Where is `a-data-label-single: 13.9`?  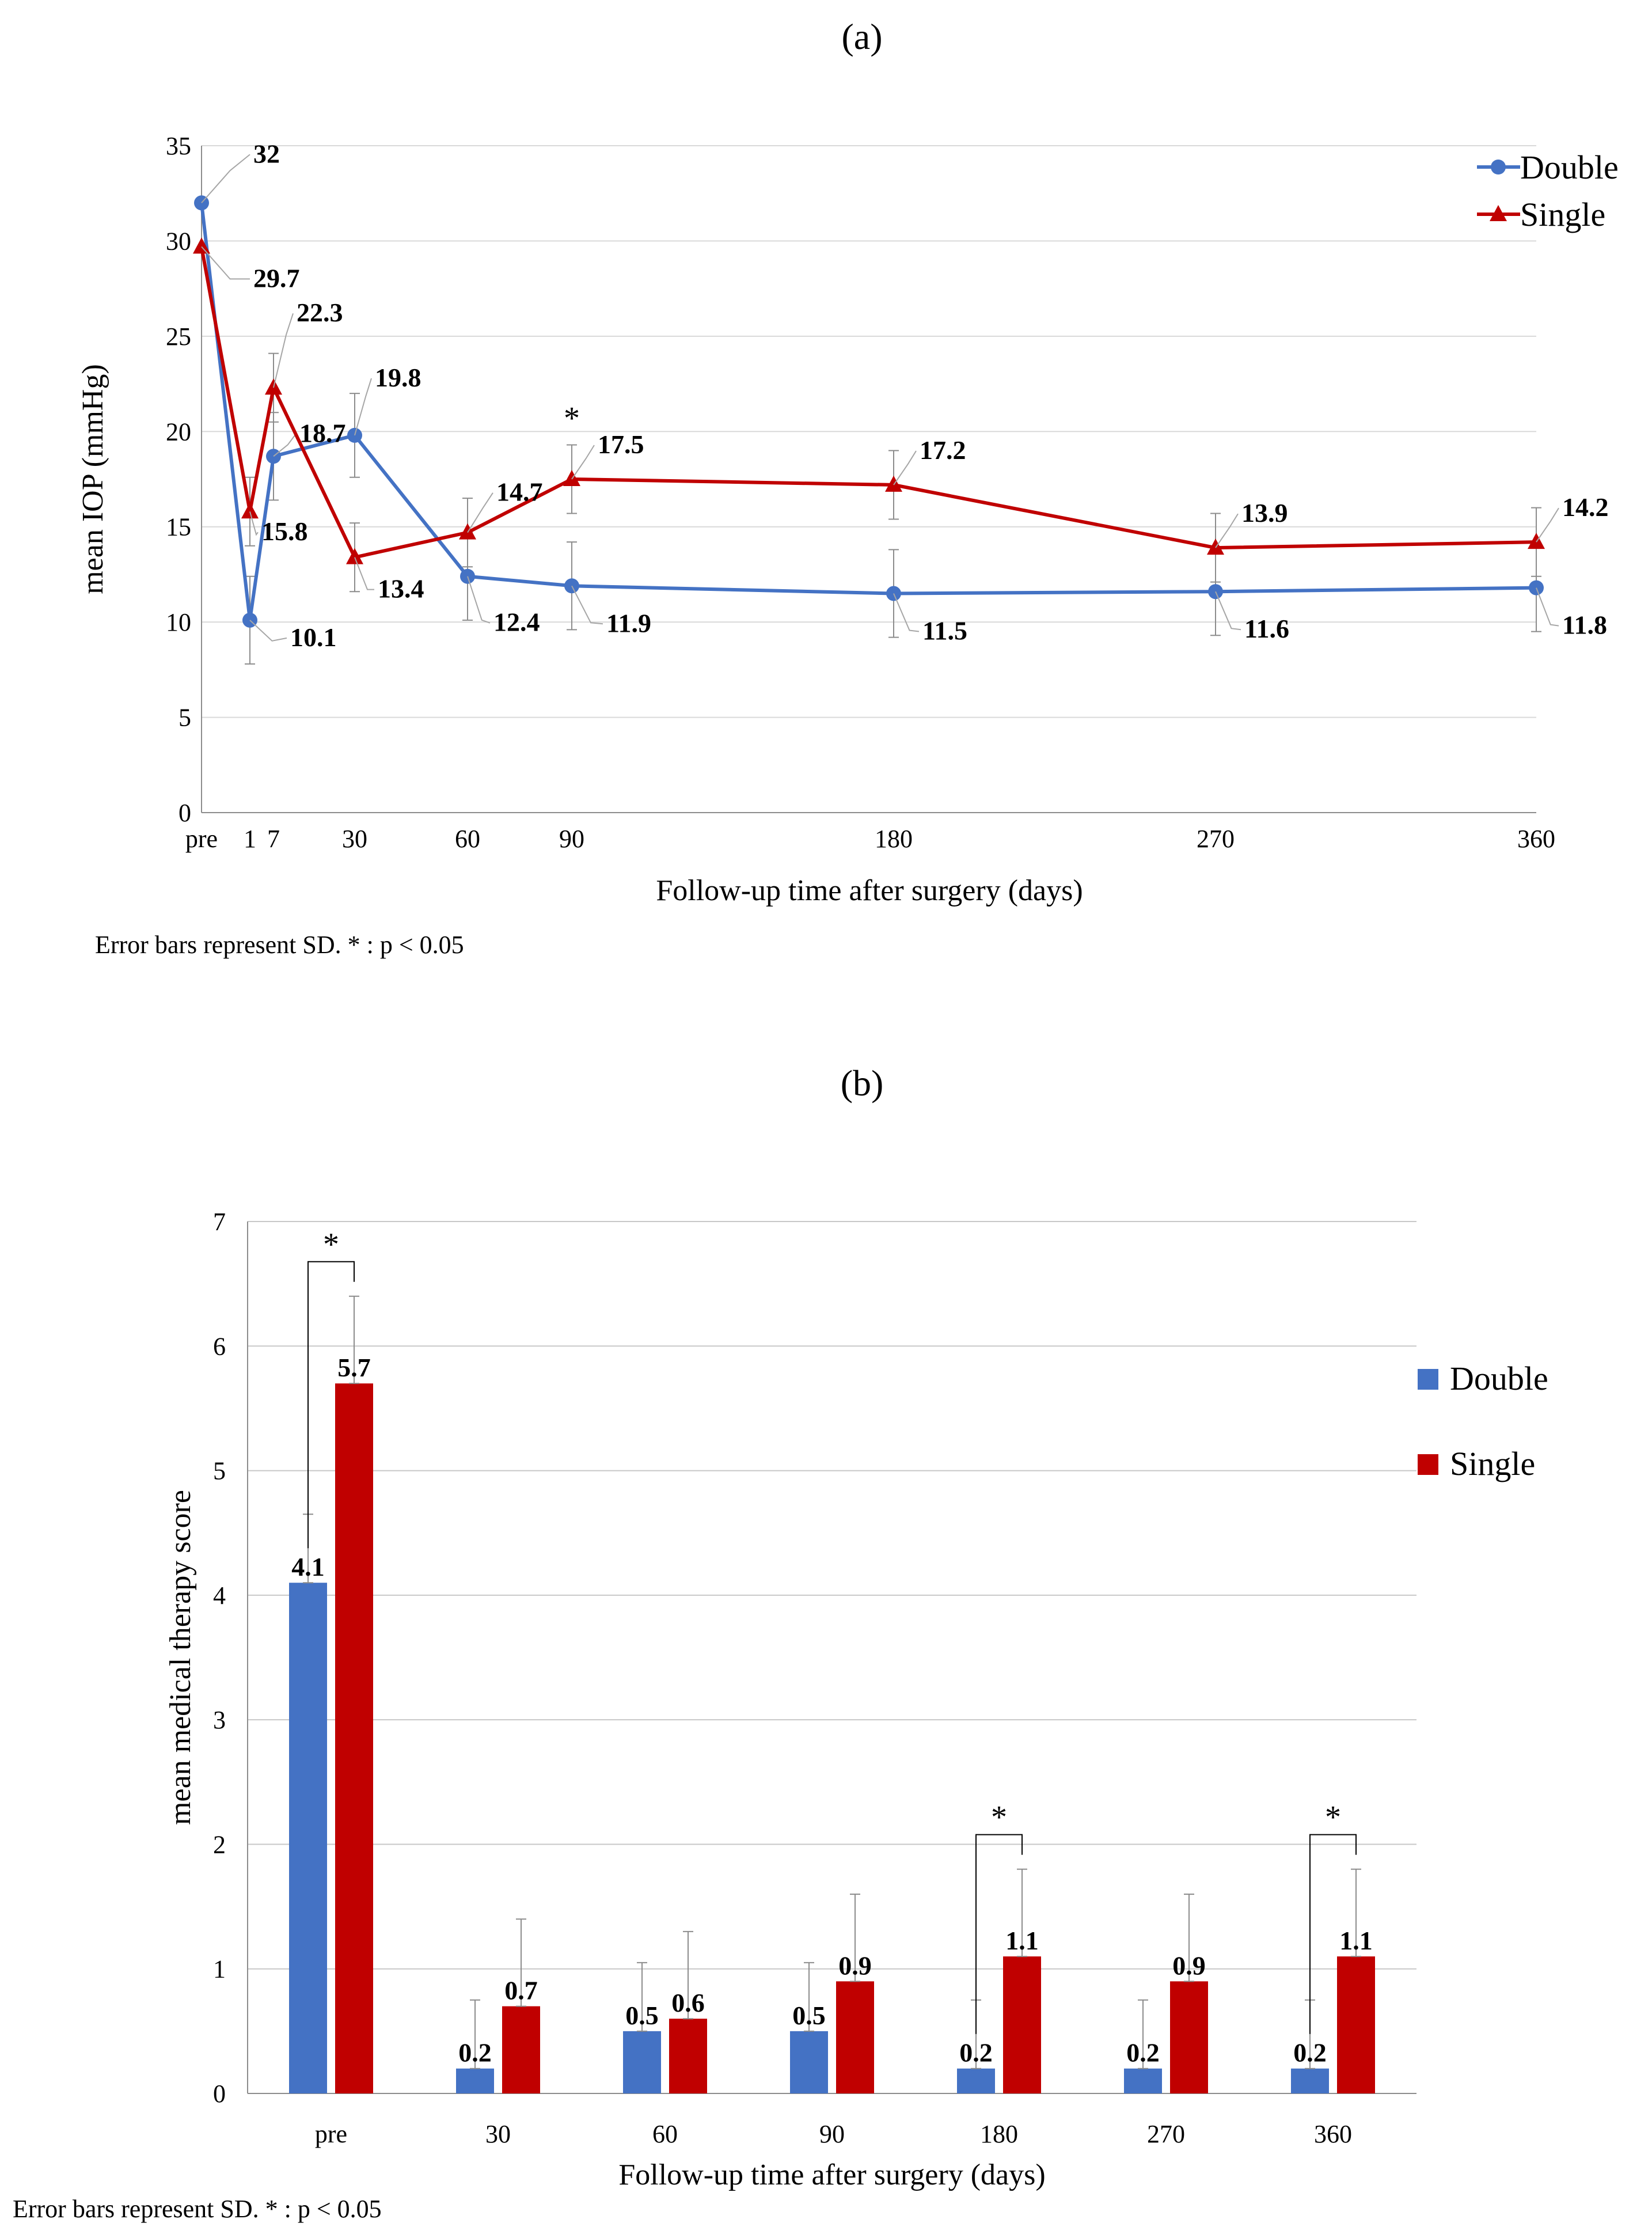 a-data-label-single: 13.9 is located at coordinates (1264, 513).